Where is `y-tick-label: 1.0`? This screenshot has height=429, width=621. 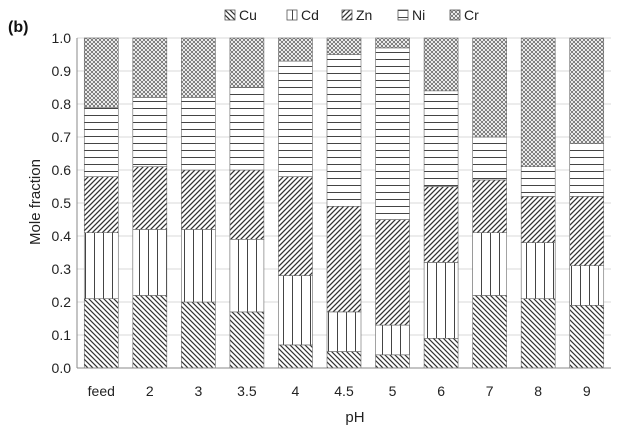
y-tick-label: 1.0 is located at coordinates (62, 38).